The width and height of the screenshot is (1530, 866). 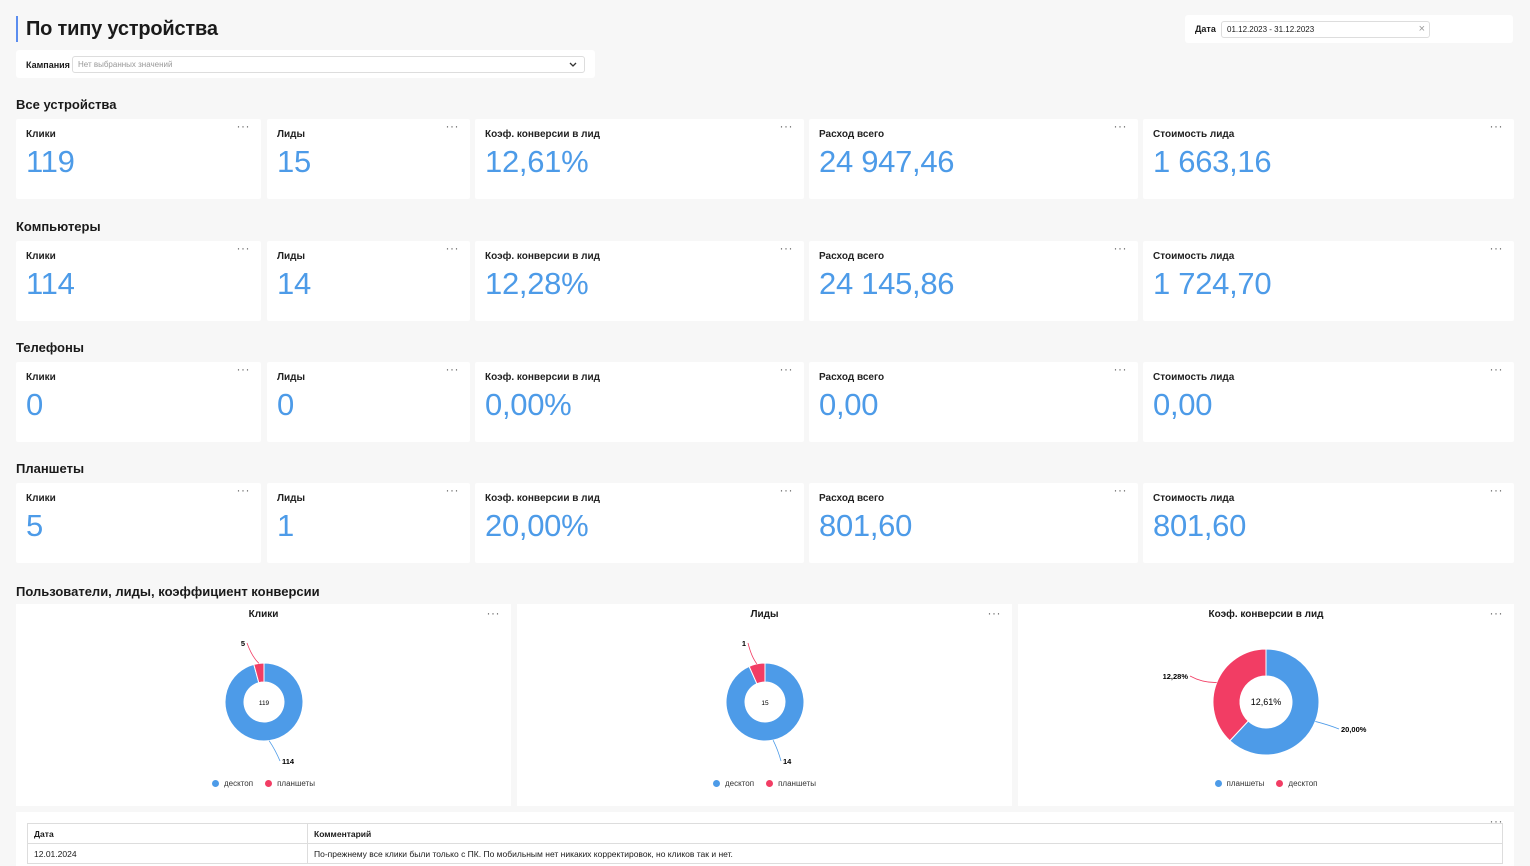 What do you see at coordinates (41, 498) in the screenshot?
I see `kpi-label: Клики` at bounding box center [41, 498].